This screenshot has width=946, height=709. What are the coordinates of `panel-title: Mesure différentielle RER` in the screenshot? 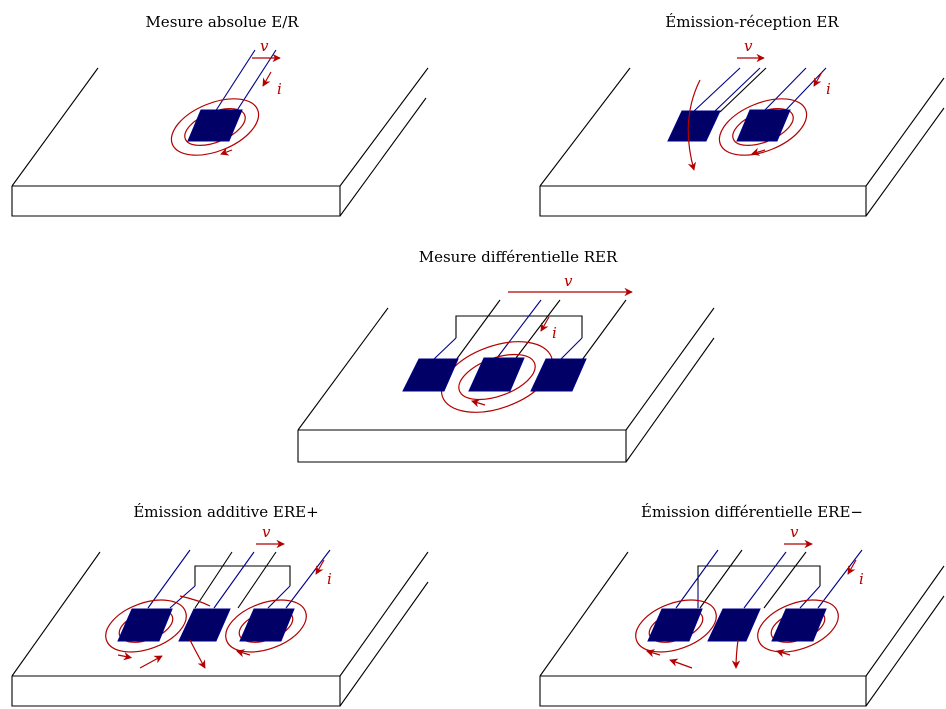 It's located at (518, 257).